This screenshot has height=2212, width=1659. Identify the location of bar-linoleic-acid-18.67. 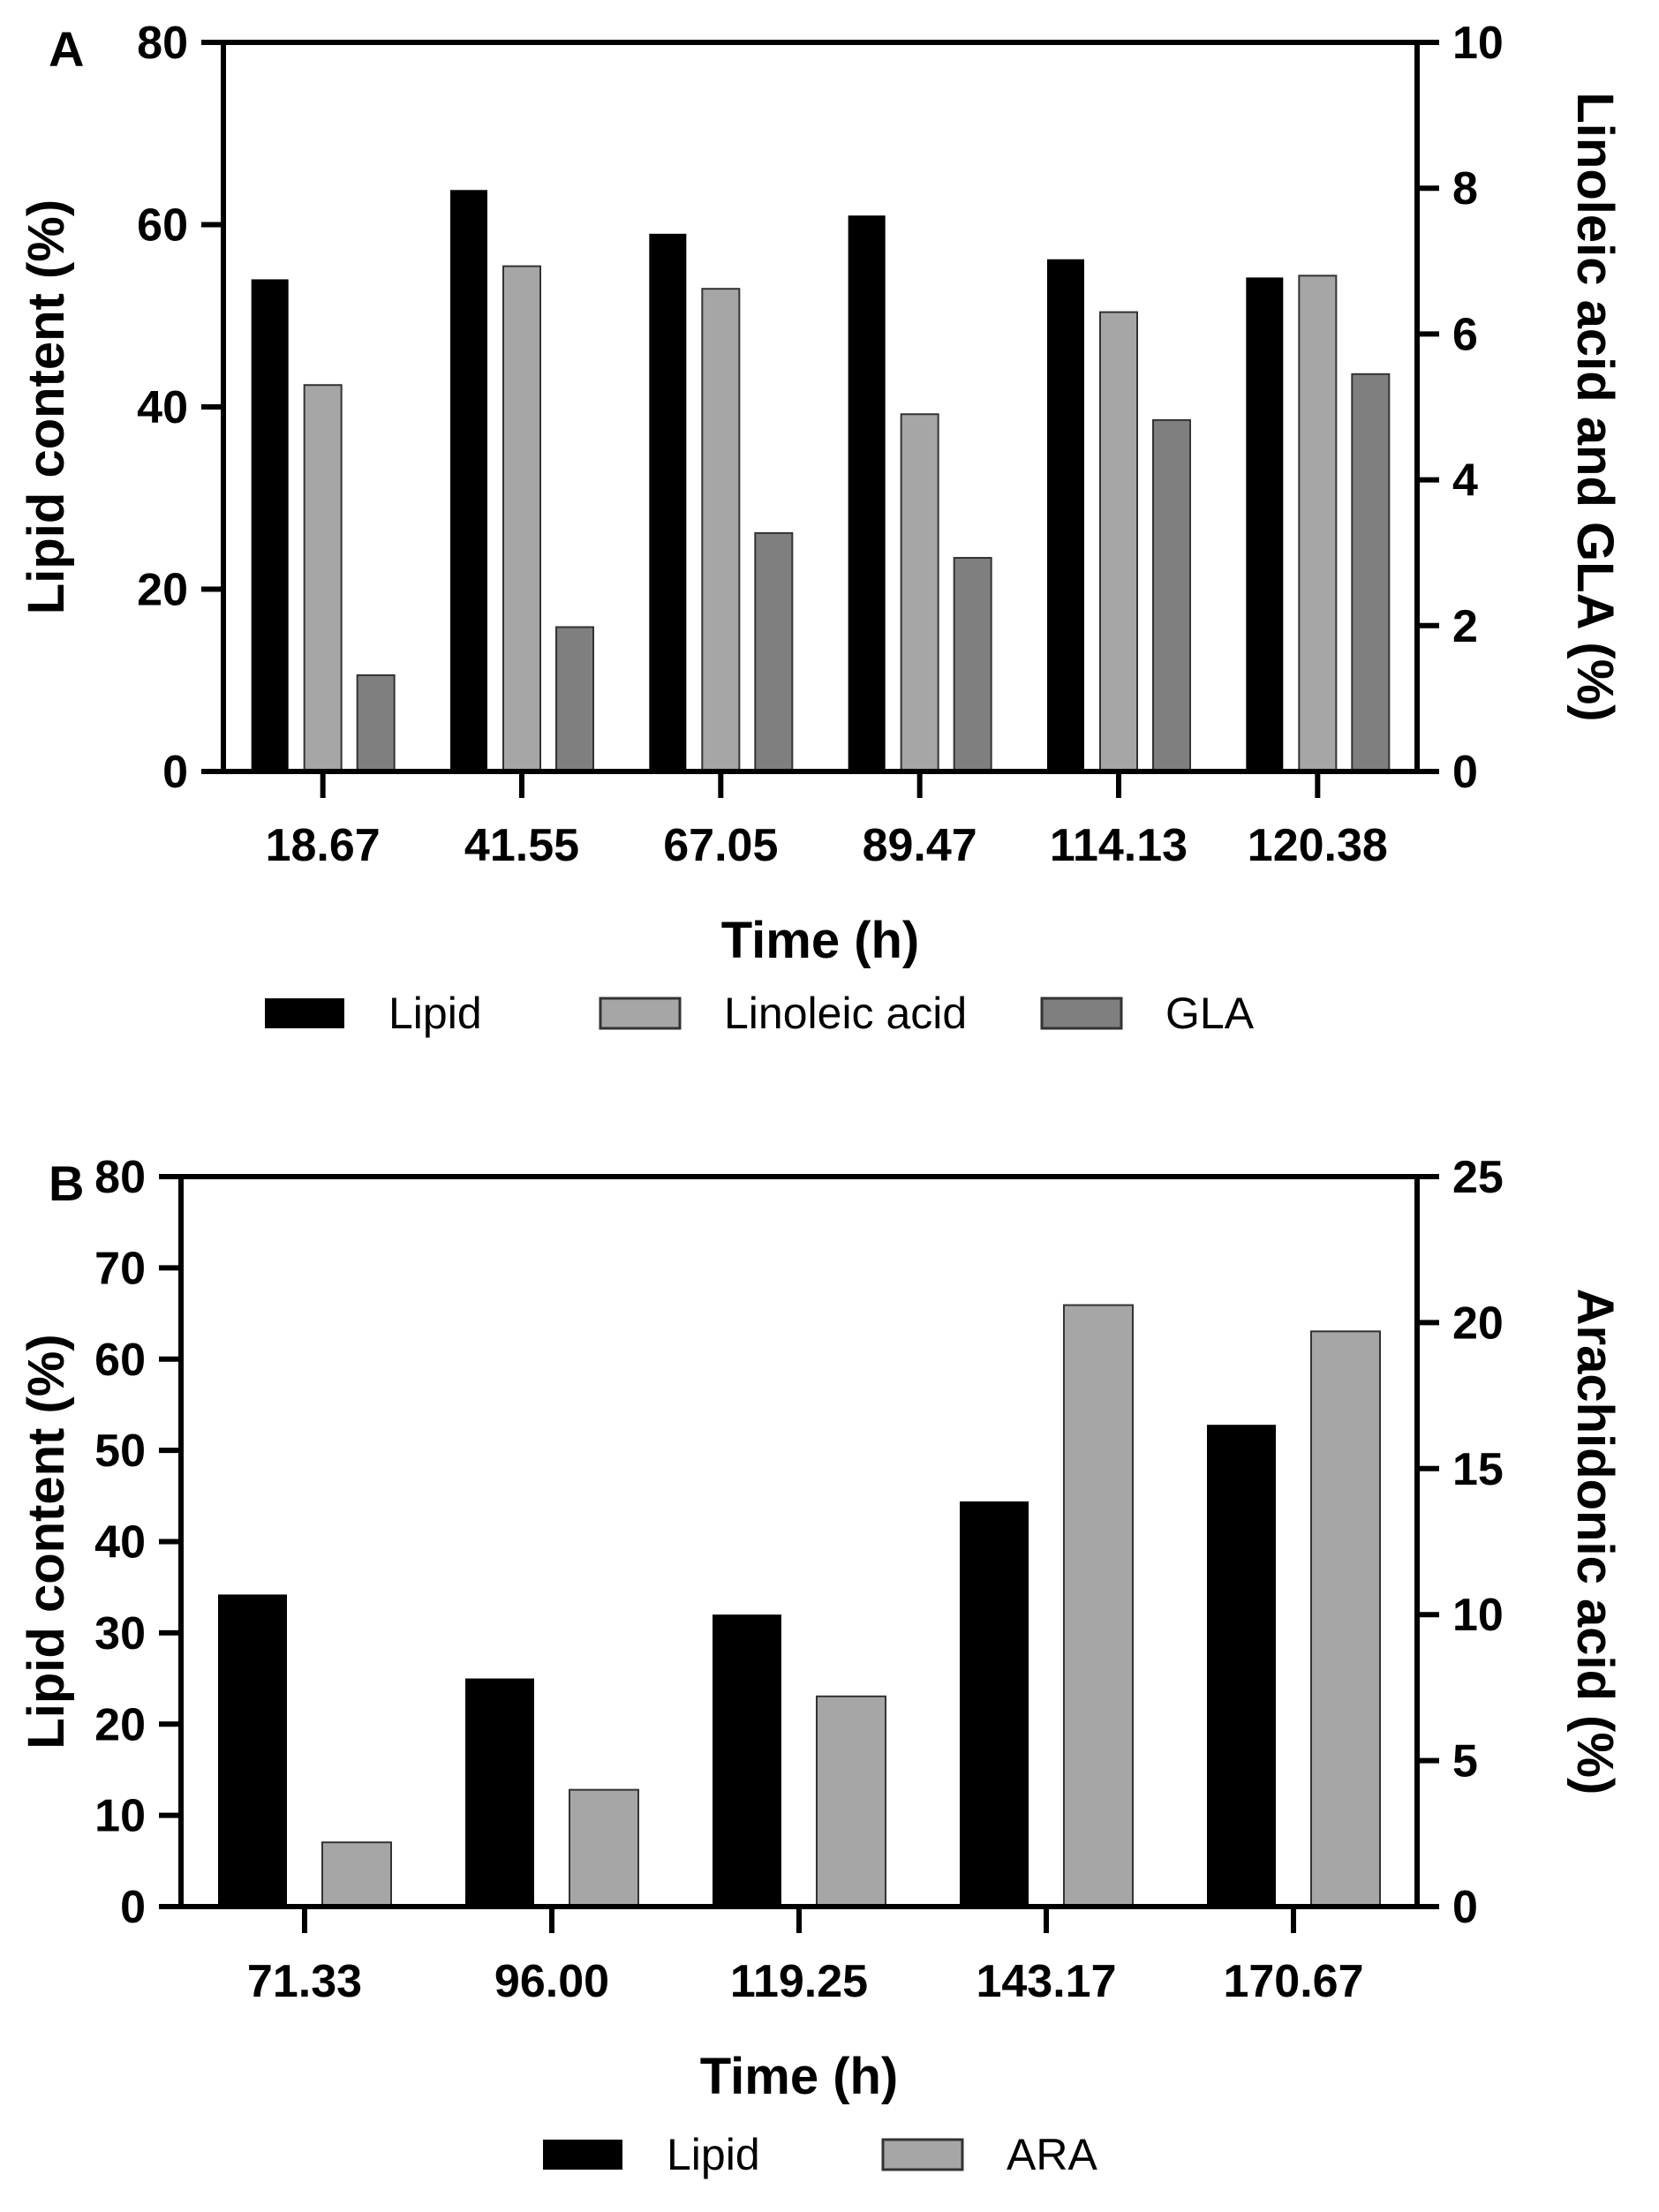
(323, 578).